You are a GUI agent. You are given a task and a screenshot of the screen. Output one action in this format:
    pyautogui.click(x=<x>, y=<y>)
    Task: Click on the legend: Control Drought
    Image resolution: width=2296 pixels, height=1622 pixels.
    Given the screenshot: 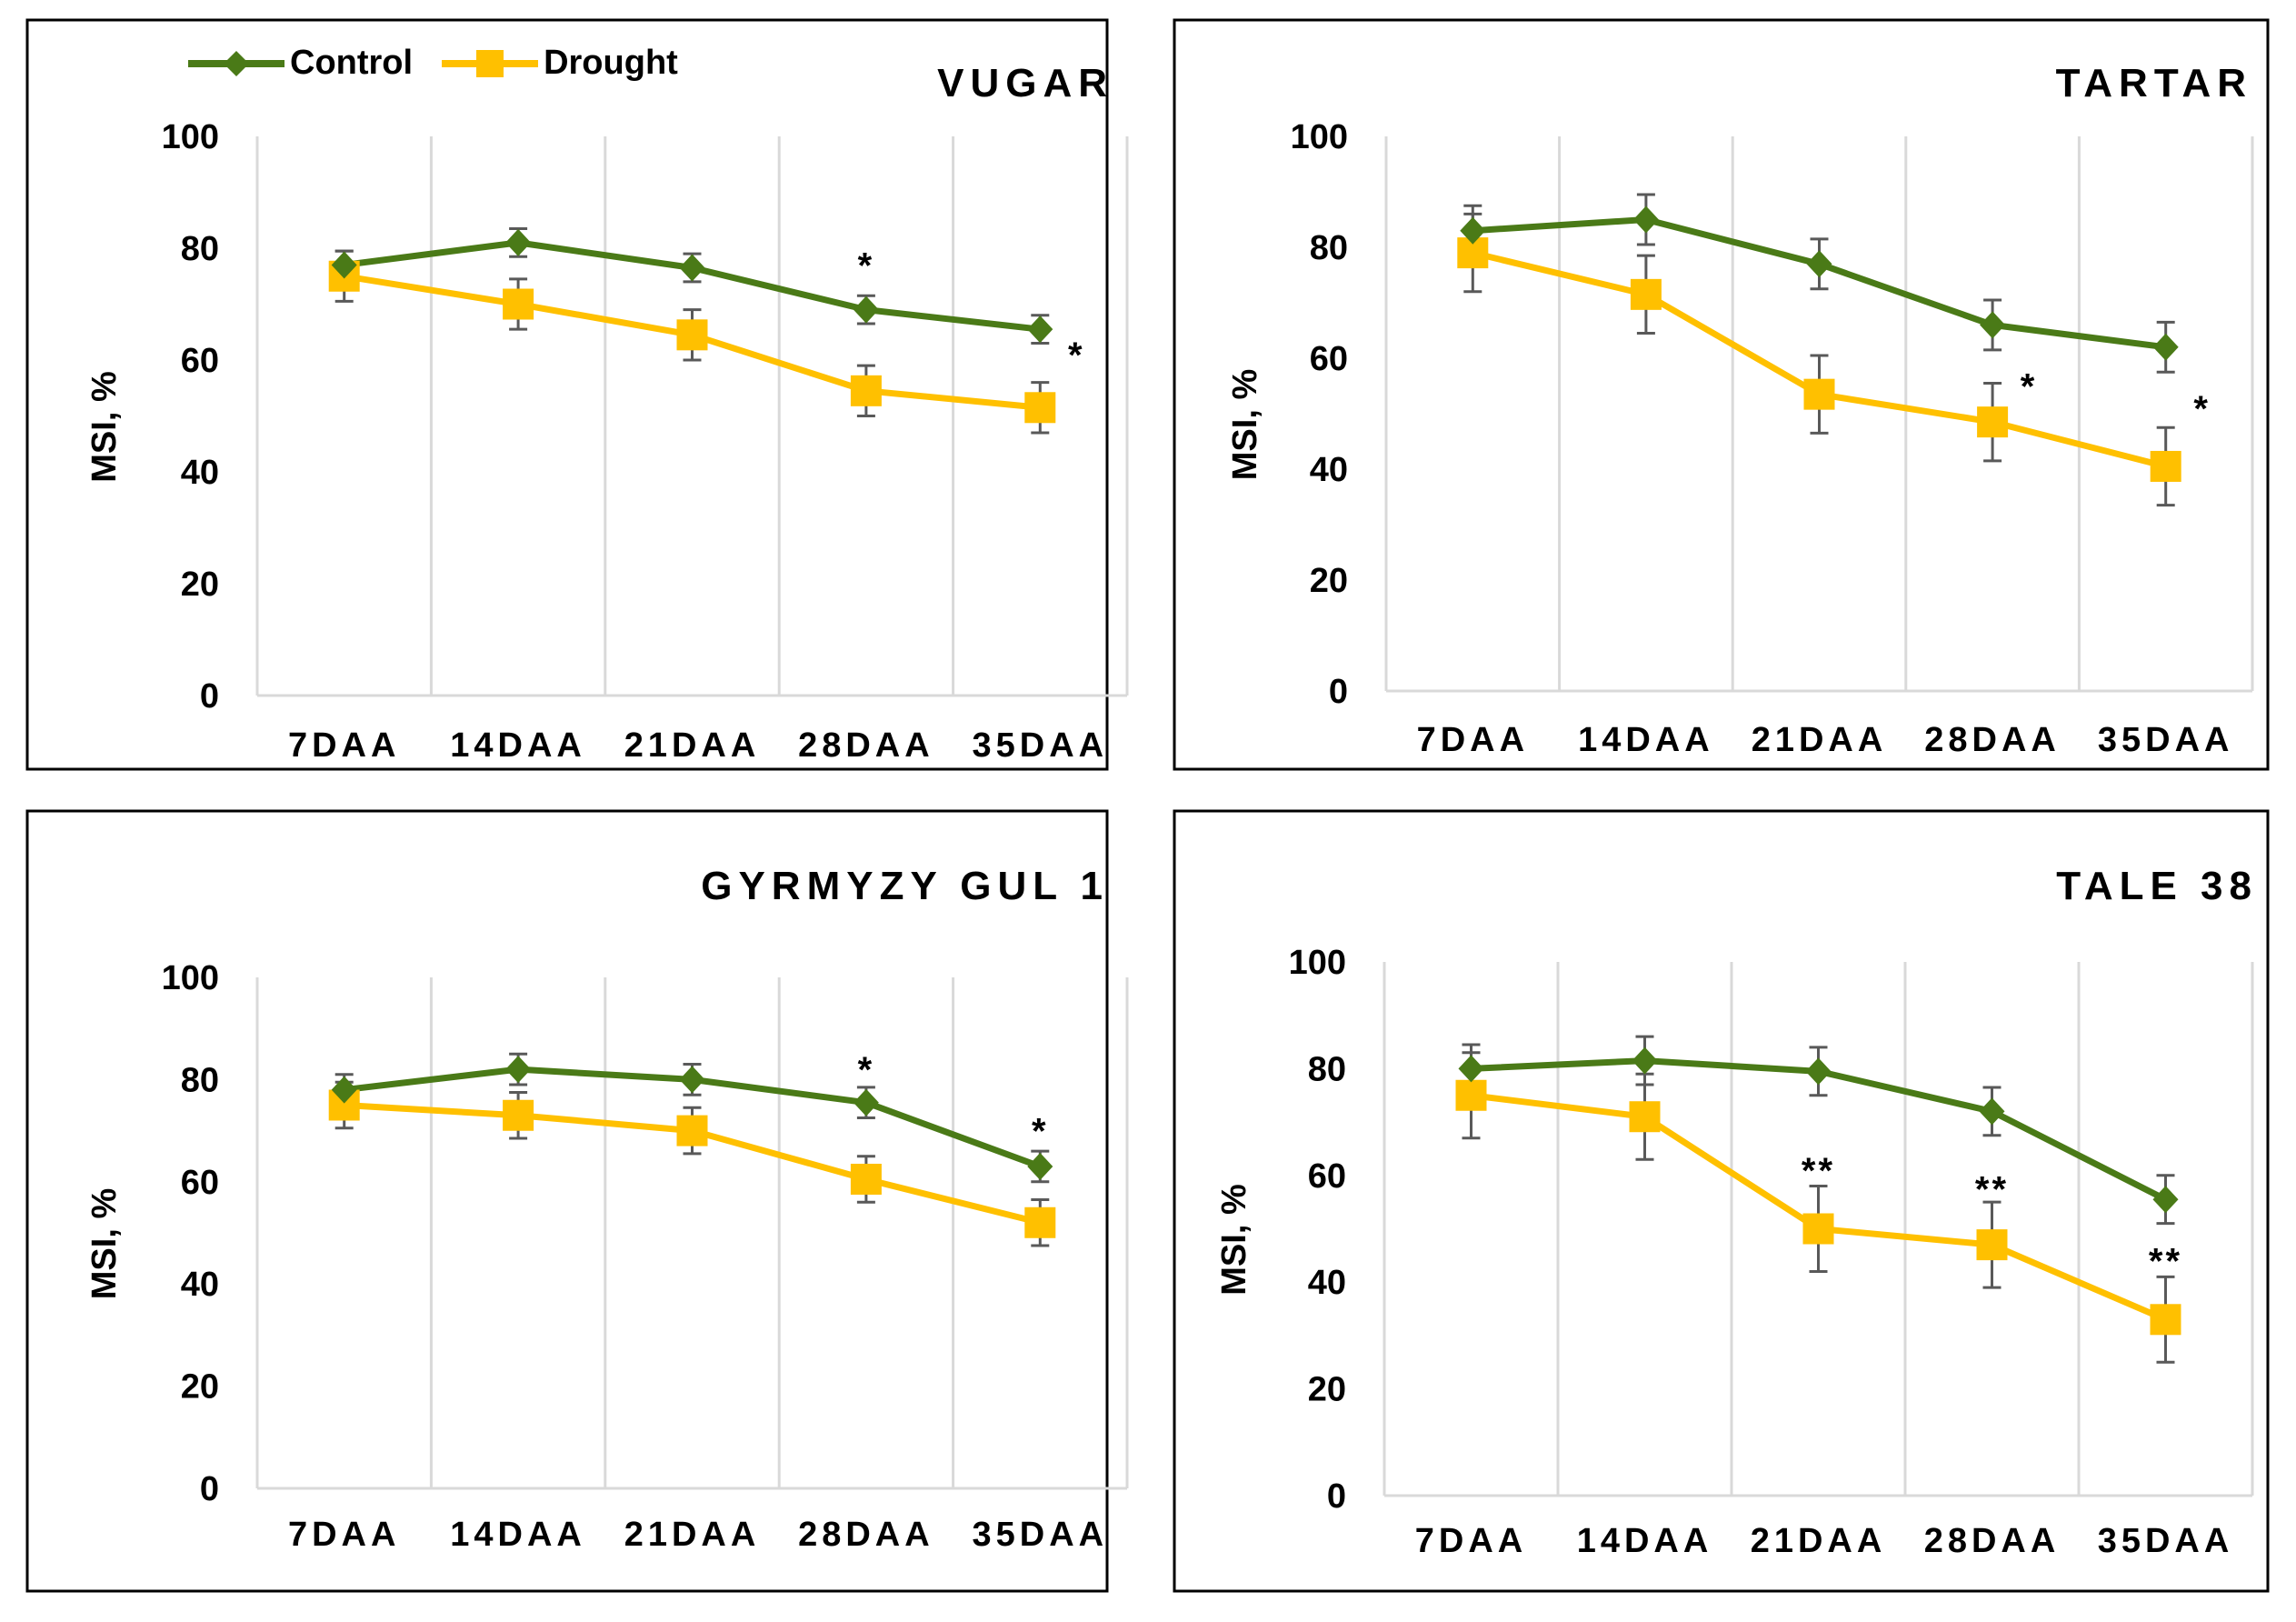 What is the action you would take?
    pyautogui.click(x=445, y=64)
    